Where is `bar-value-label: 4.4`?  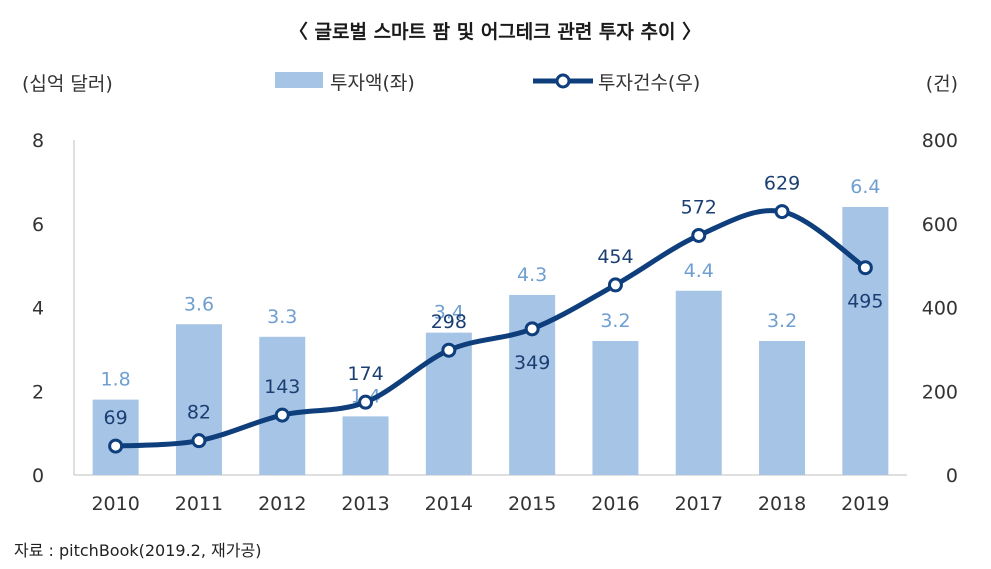
bar-value-label: 4.4 is located at coordinates (699, 271).